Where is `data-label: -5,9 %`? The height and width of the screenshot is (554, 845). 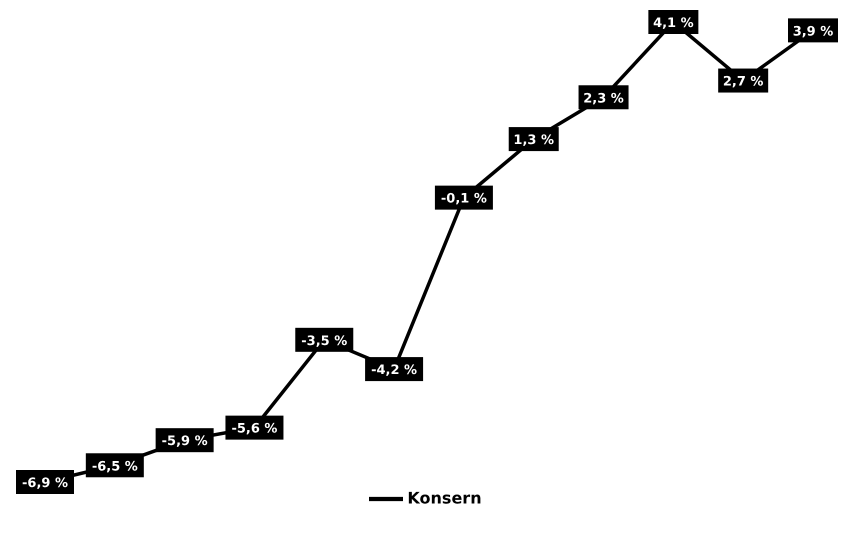 data-label: -5,9 % is located at coordinates (185, 442).